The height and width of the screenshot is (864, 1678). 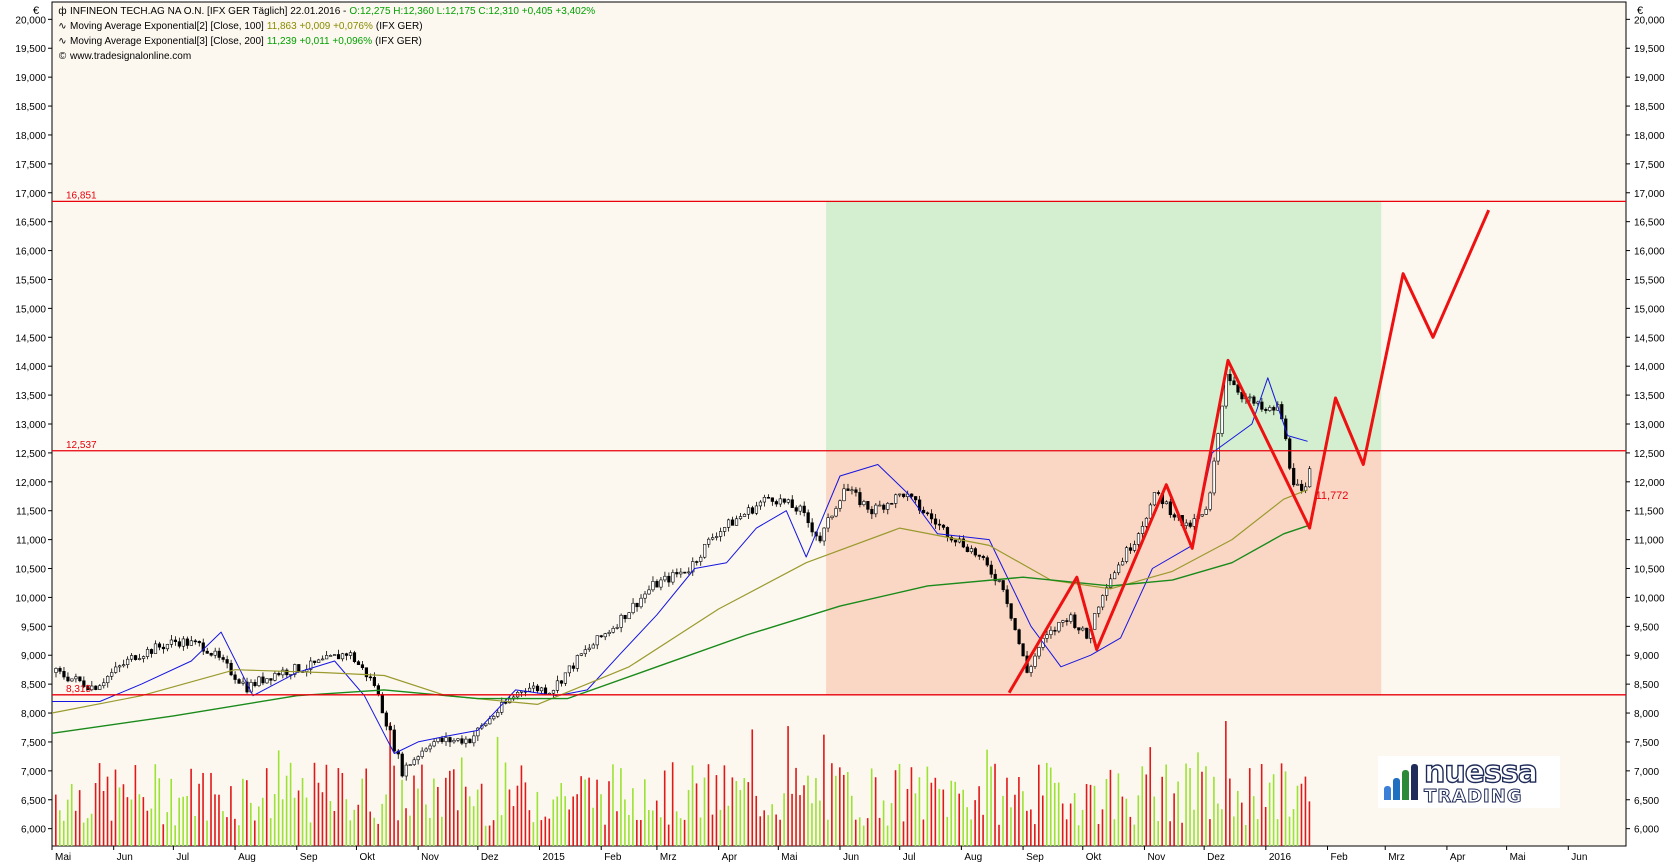 What do you see at coordinates (1035, 857) in the screenshot?
I see `x-tick-label: Sep` at bounding box center [1035, 857].